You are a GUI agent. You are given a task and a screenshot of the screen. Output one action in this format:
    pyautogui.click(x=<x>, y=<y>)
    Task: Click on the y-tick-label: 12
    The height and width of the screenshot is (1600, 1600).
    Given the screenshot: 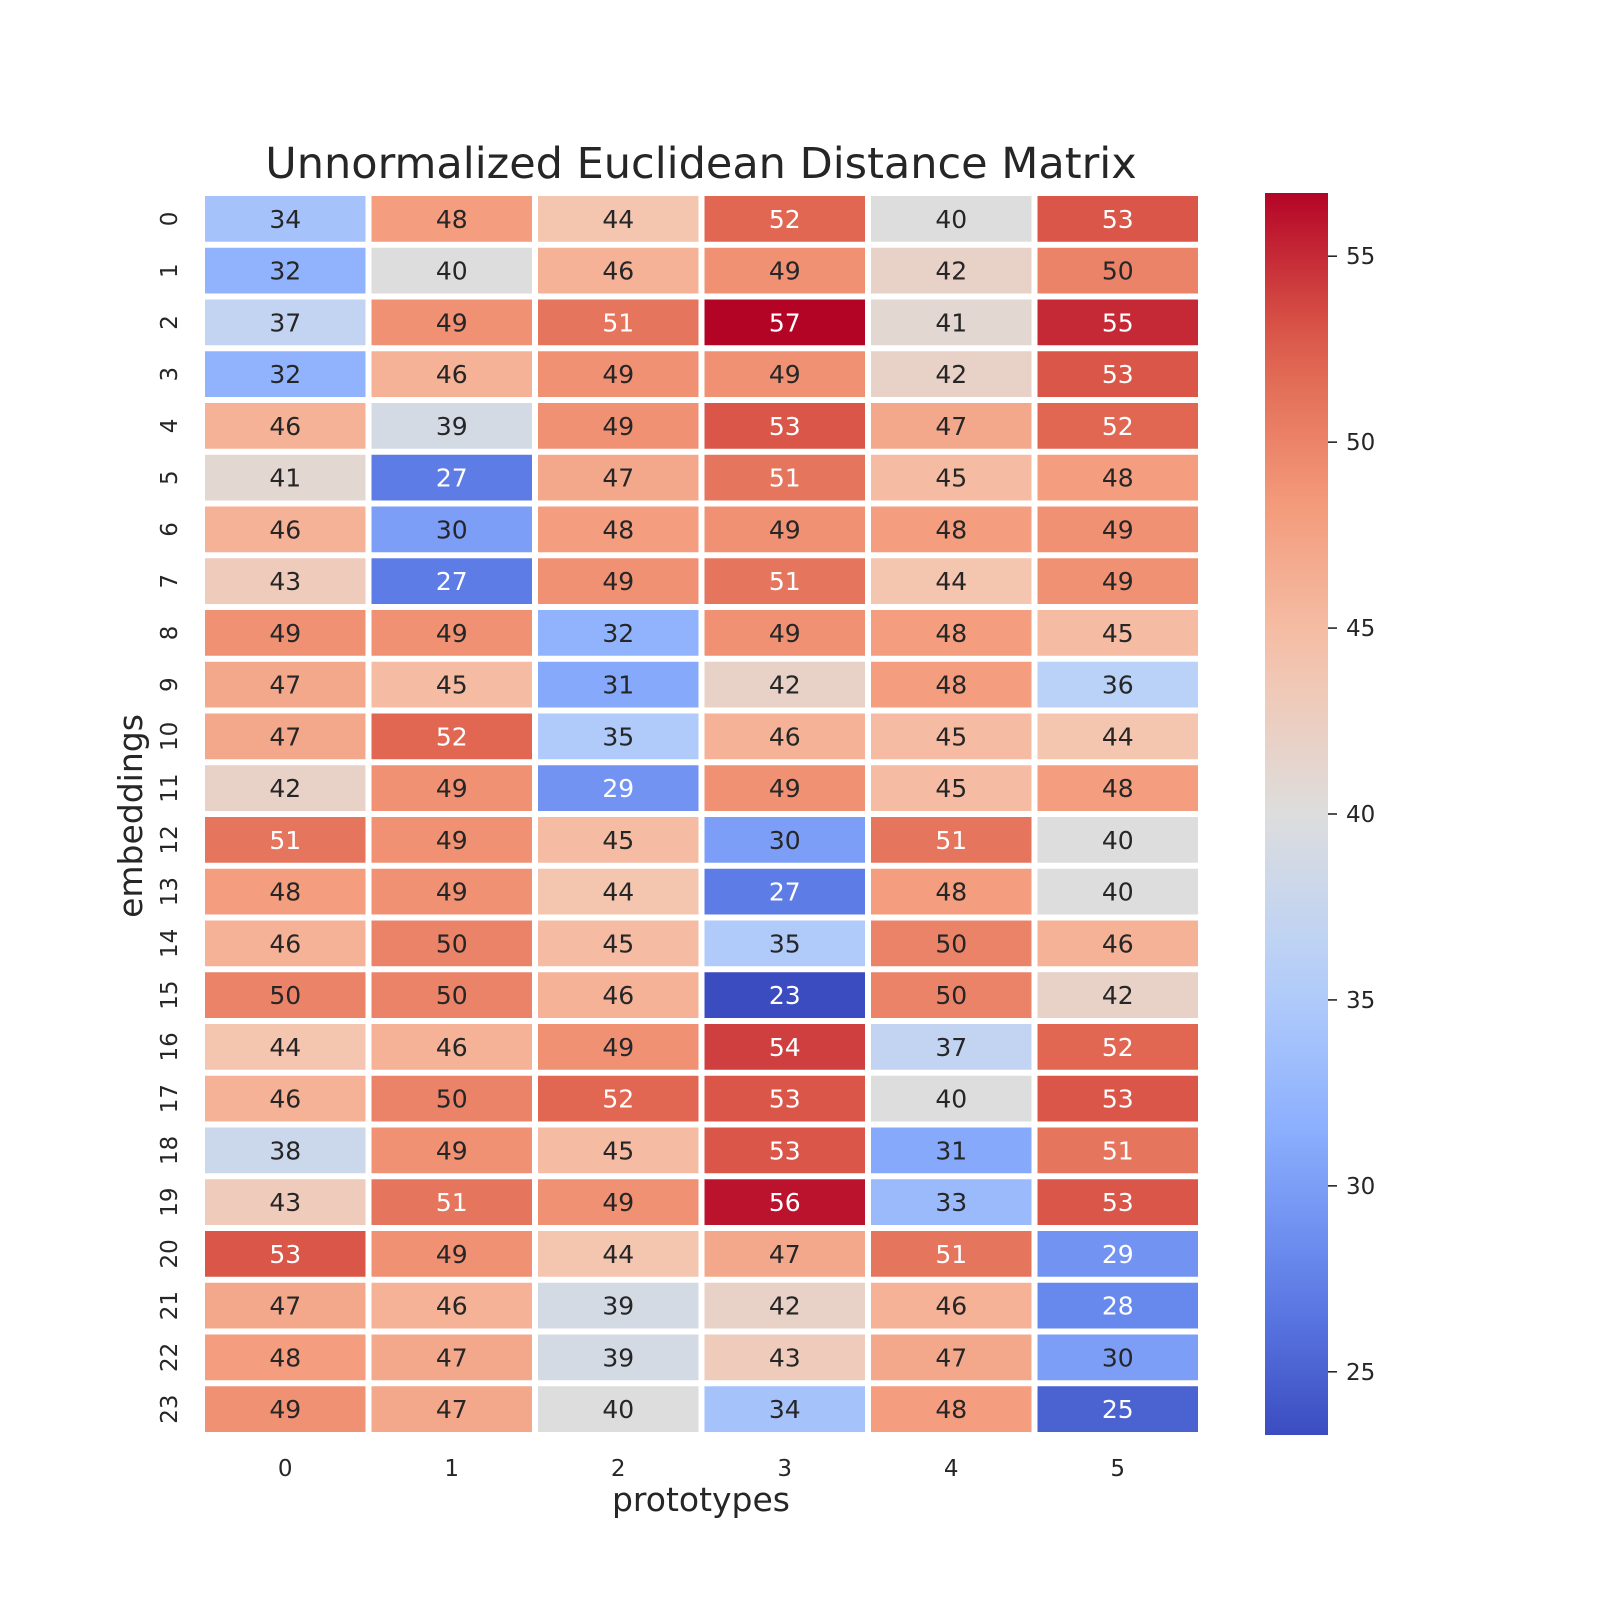 What is the action you would take?
    pyautogui.click(x=170, y=839)
    